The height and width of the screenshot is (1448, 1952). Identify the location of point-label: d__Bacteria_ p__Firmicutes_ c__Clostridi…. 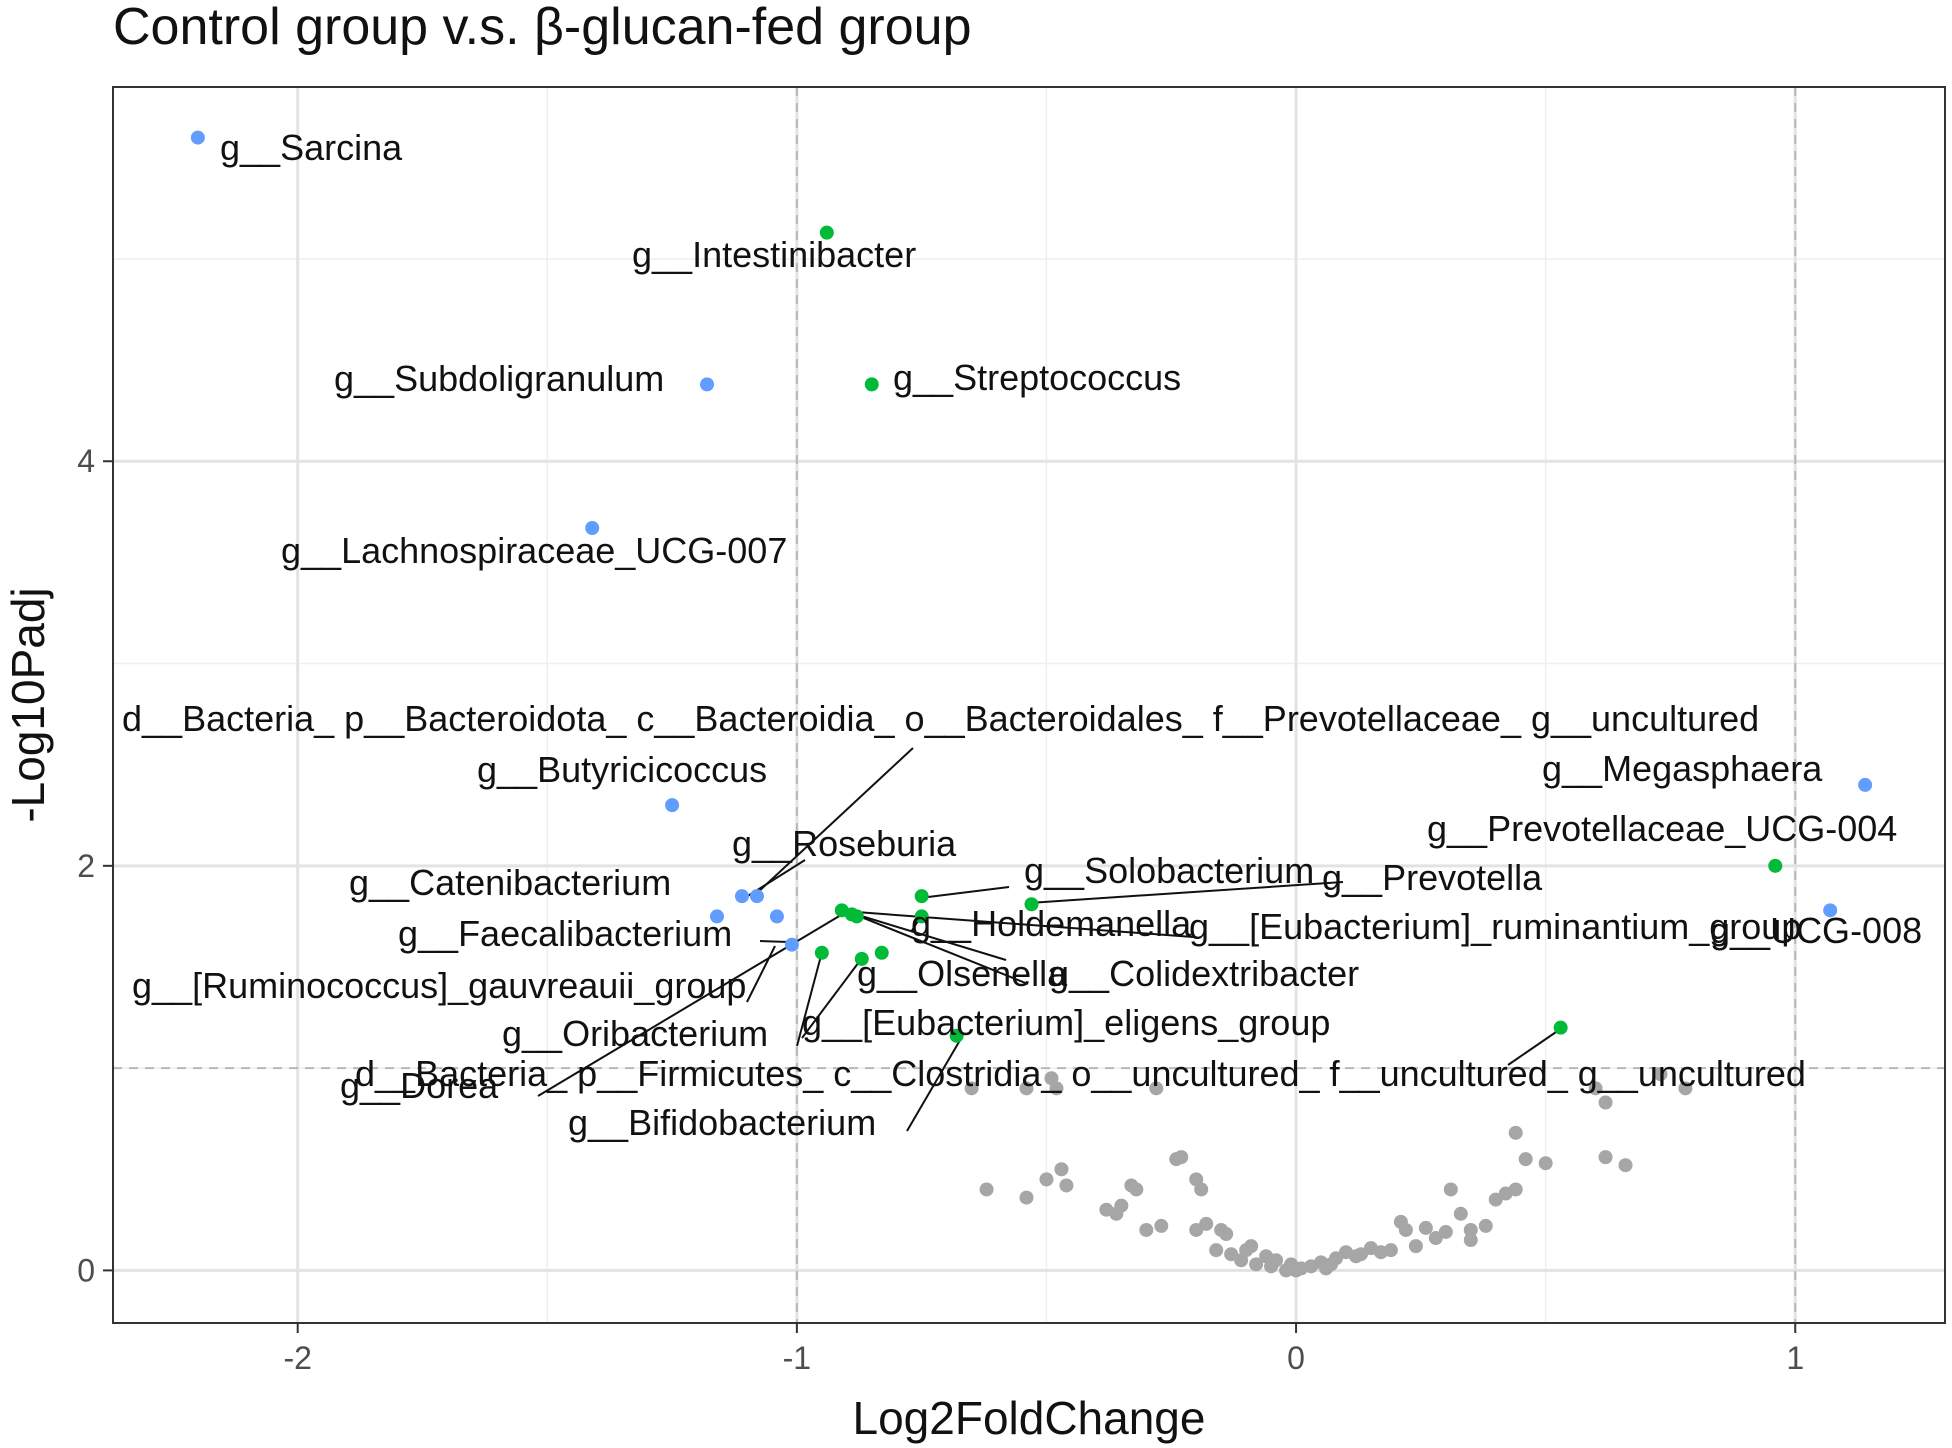
(1080, 1073).